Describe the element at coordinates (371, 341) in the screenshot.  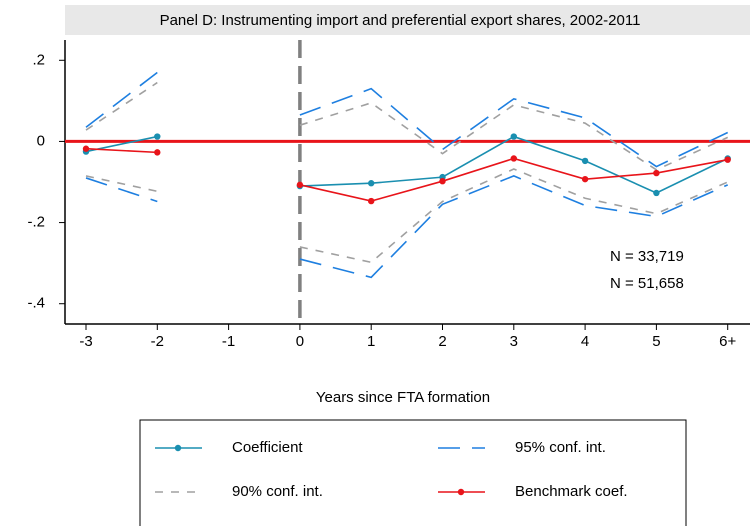
I see `x-tick-label: 1` at that location.